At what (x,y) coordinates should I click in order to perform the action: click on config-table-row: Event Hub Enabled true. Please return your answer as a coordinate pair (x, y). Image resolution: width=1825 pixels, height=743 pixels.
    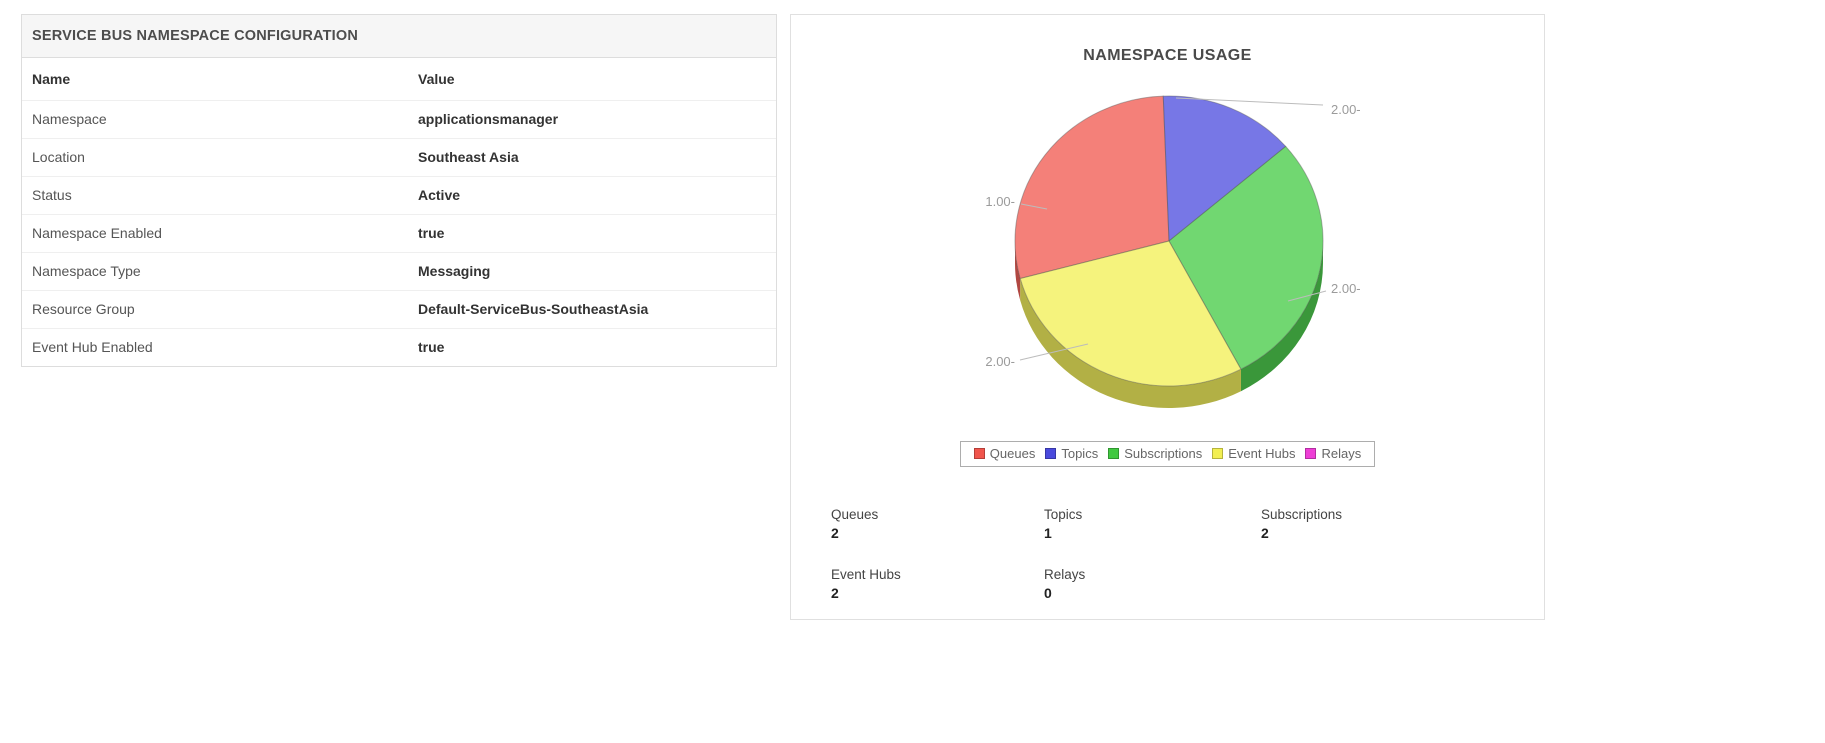
    Looking at the image, I should click on (399, 347).